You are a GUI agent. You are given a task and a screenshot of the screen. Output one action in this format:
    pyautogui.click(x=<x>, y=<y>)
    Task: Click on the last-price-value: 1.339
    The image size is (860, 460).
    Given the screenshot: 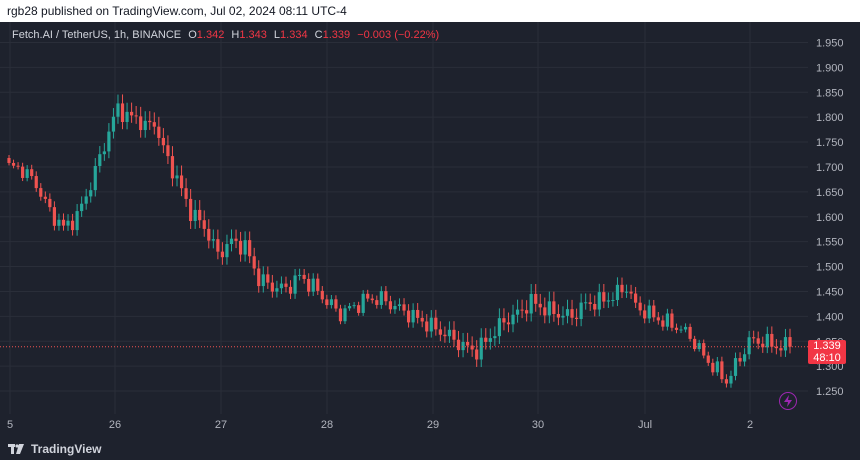 What is the action you would take?
    pyautogui.click(x=827, y=345)
    